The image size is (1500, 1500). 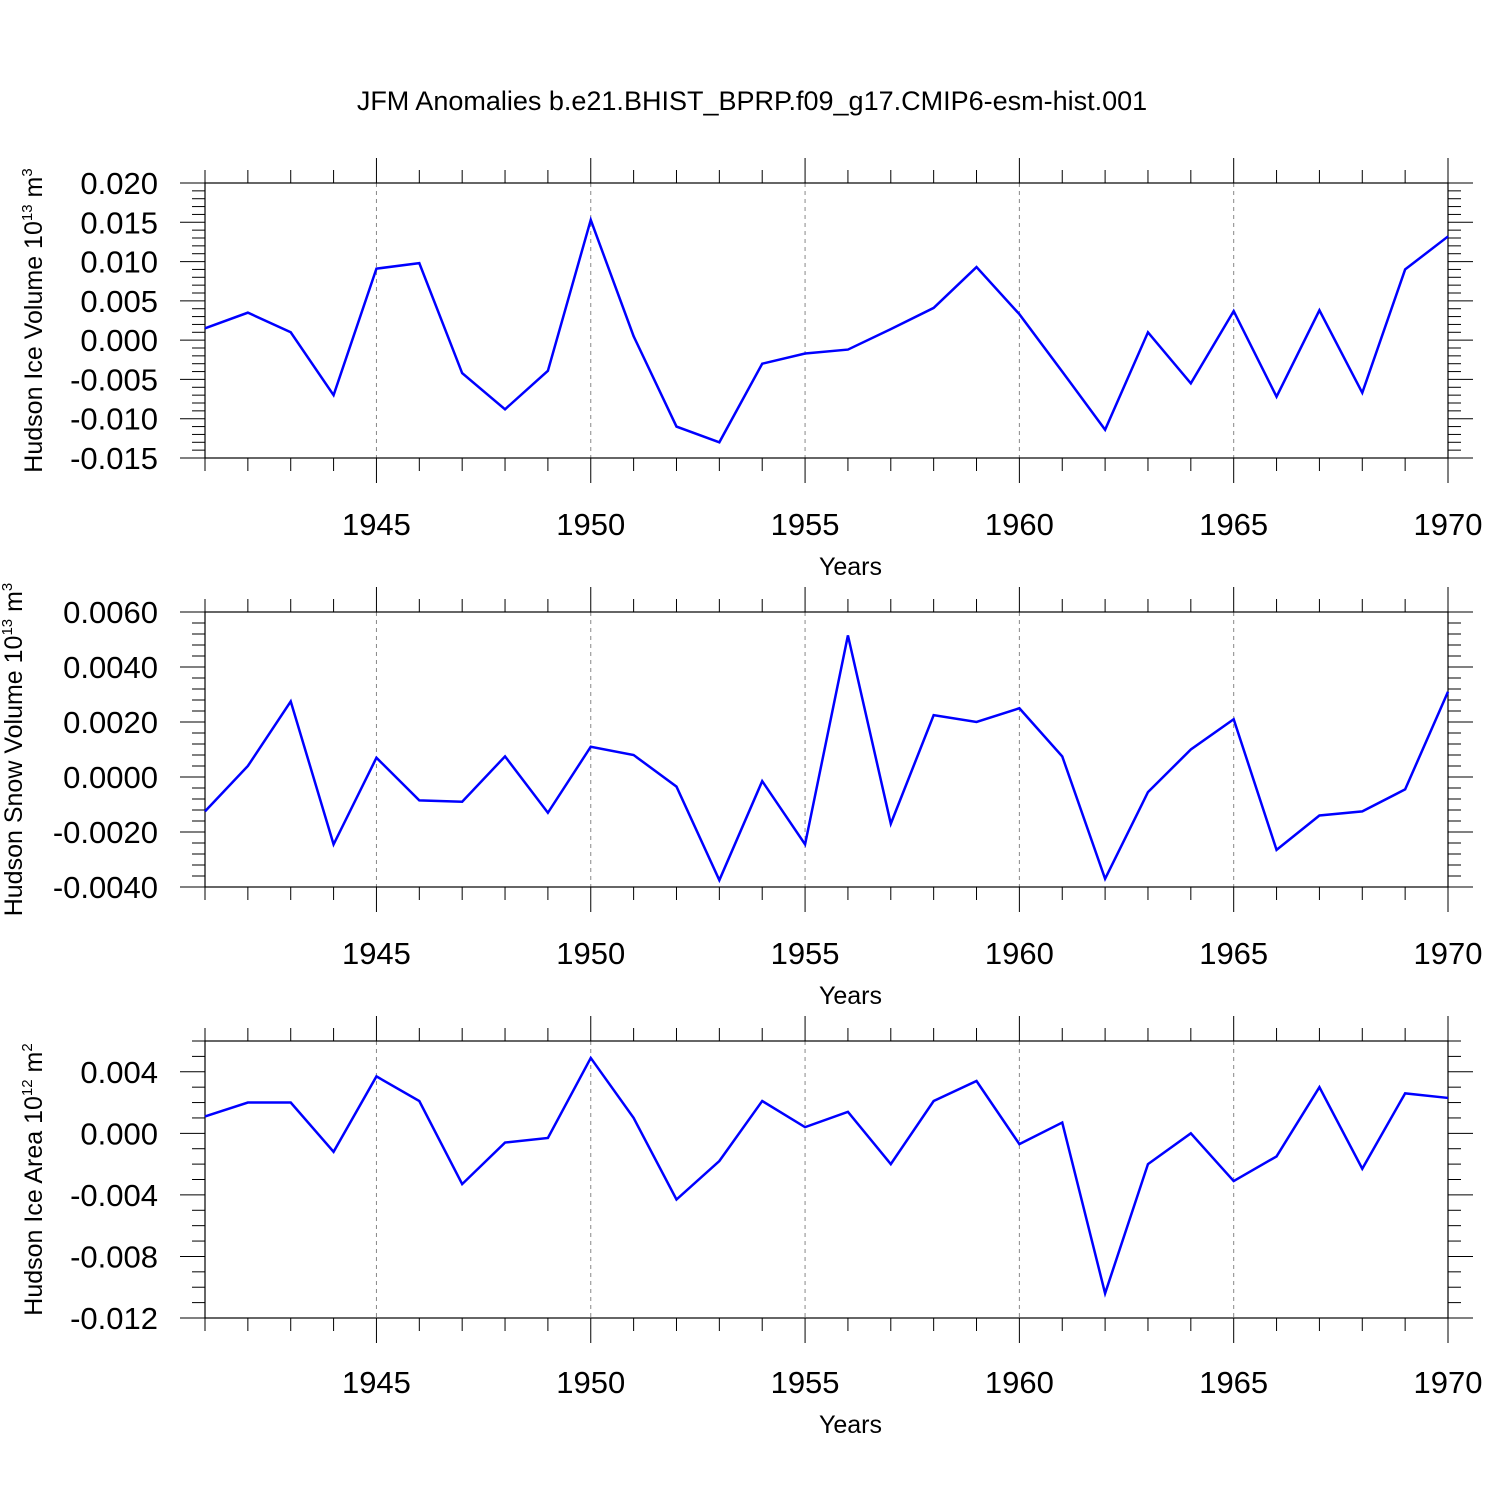 I want to click on y-tick-label: -0.010, so click(x=114, y=419).